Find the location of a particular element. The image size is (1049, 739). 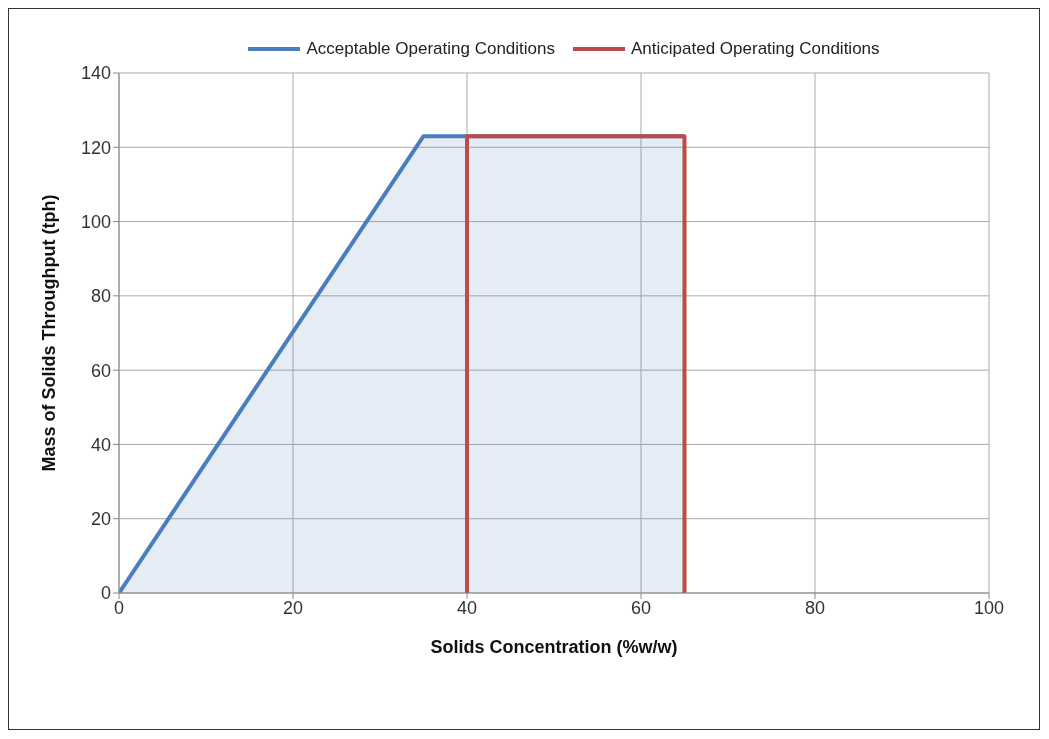

y-tick-label: 80 is located at coordinates (100, 296).